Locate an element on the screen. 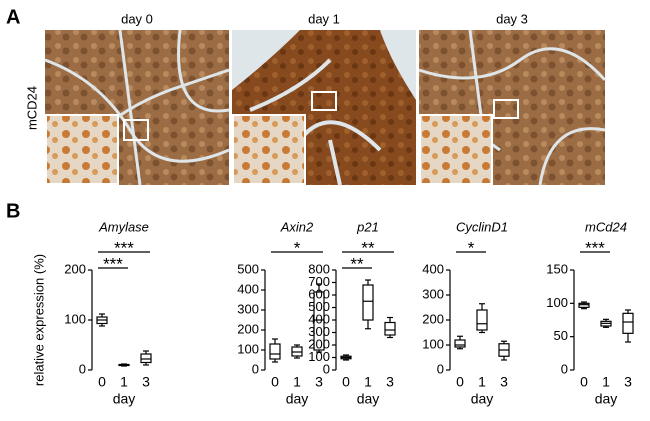  y-axis-label: relative expression (%) is located at coordinates (38, 320).